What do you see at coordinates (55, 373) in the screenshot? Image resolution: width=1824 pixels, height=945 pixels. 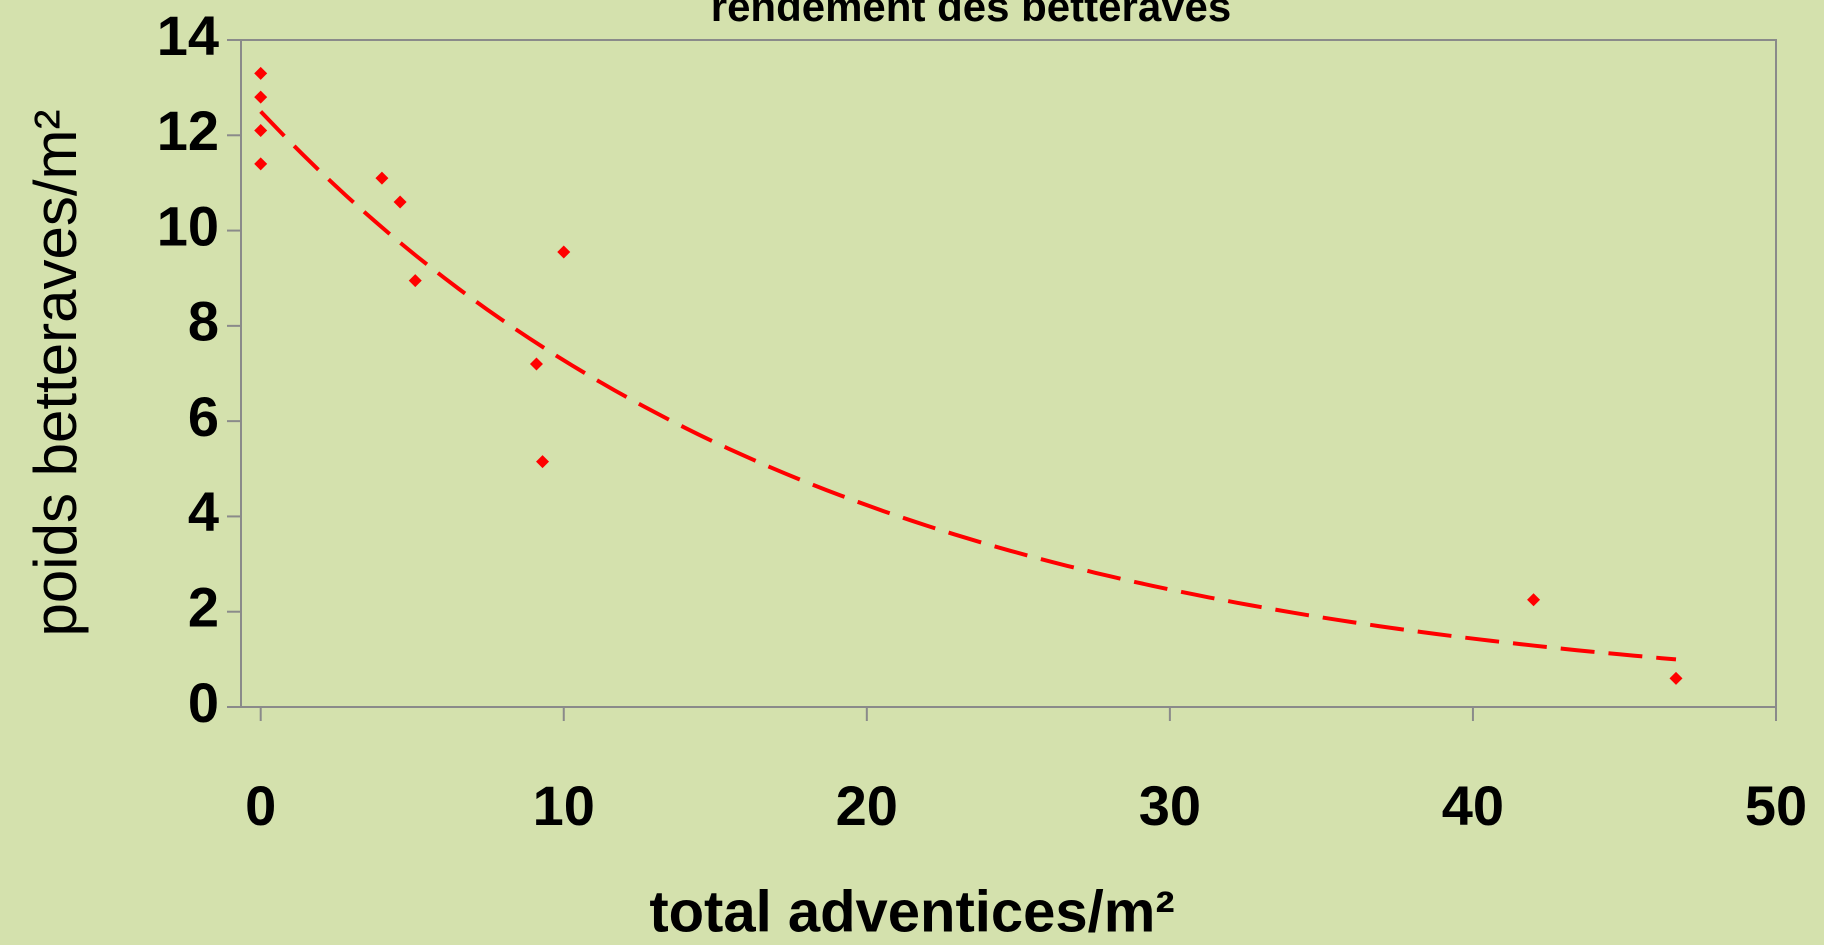 I see `y-axis-label: poids betteraves/m²` at bounding box center [55, 373].